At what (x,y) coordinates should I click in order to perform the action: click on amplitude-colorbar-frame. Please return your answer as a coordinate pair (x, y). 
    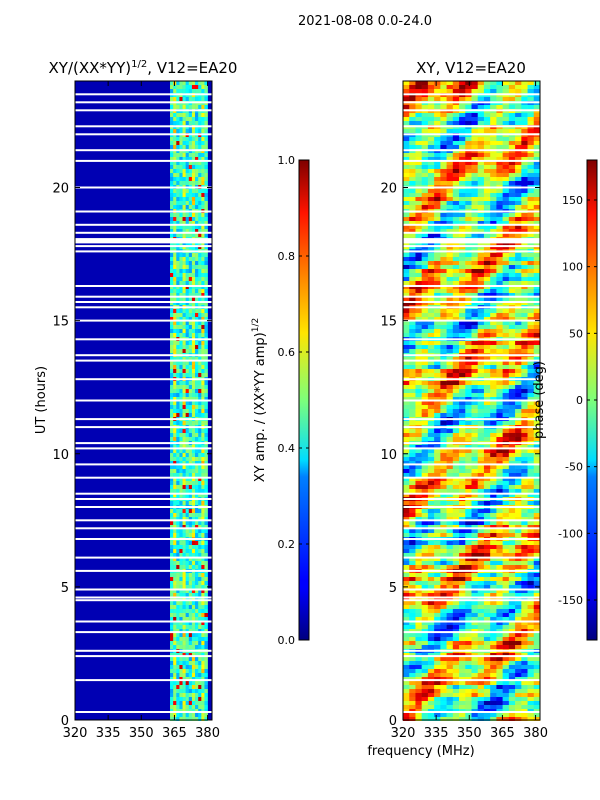
    Looking at the image, I should click on (304, 400).